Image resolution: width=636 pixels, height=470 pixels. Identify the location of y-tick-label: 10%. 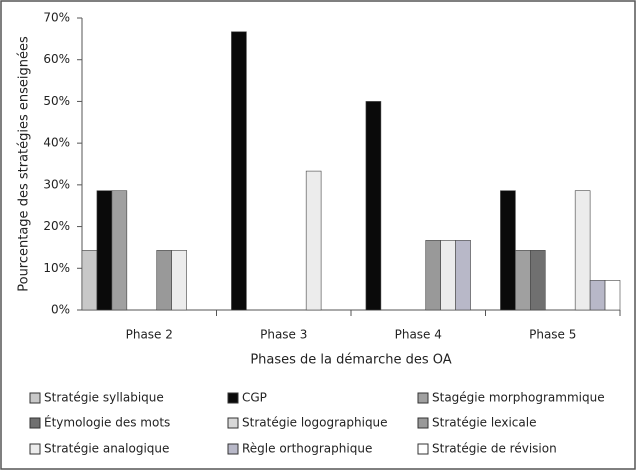
(56, 268).